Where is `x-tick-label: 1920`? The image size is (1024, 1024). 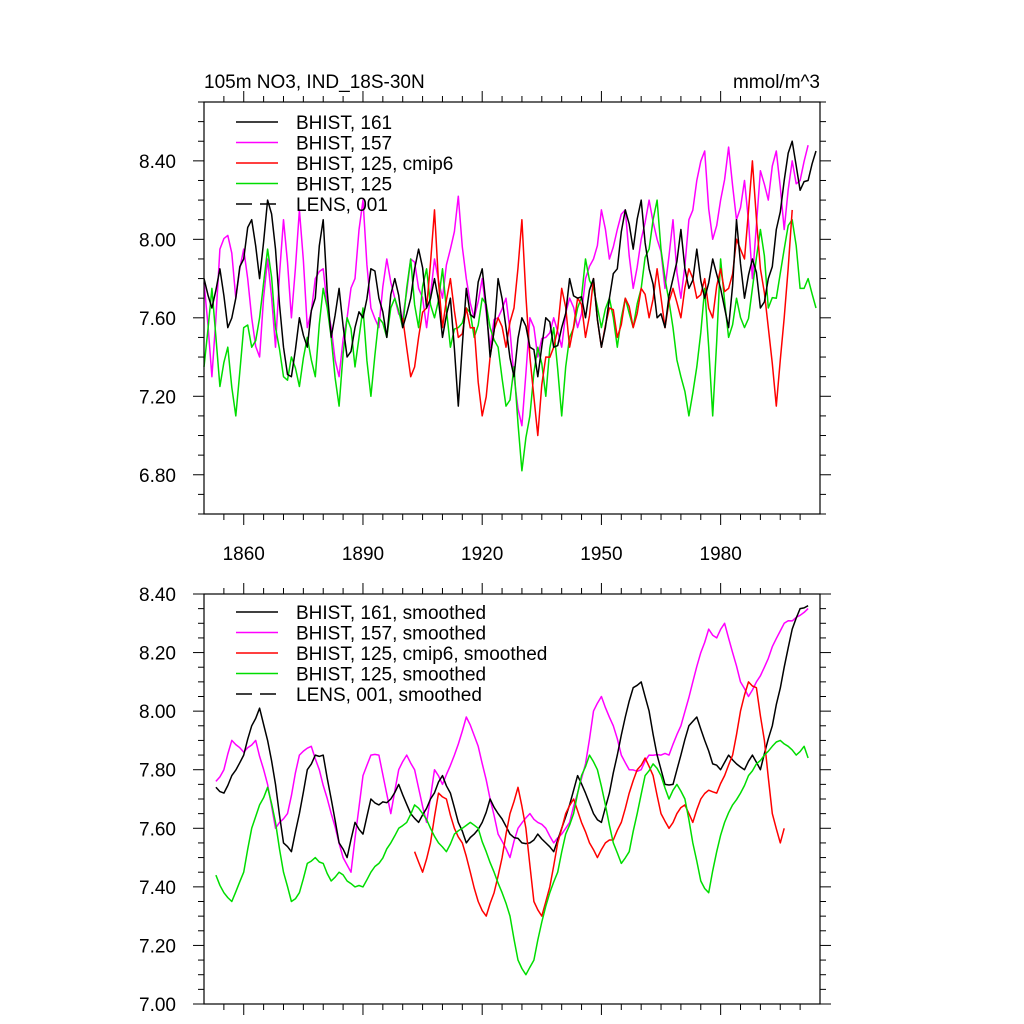
x-tick-label: 1920 is located at coordinates (482, 554).